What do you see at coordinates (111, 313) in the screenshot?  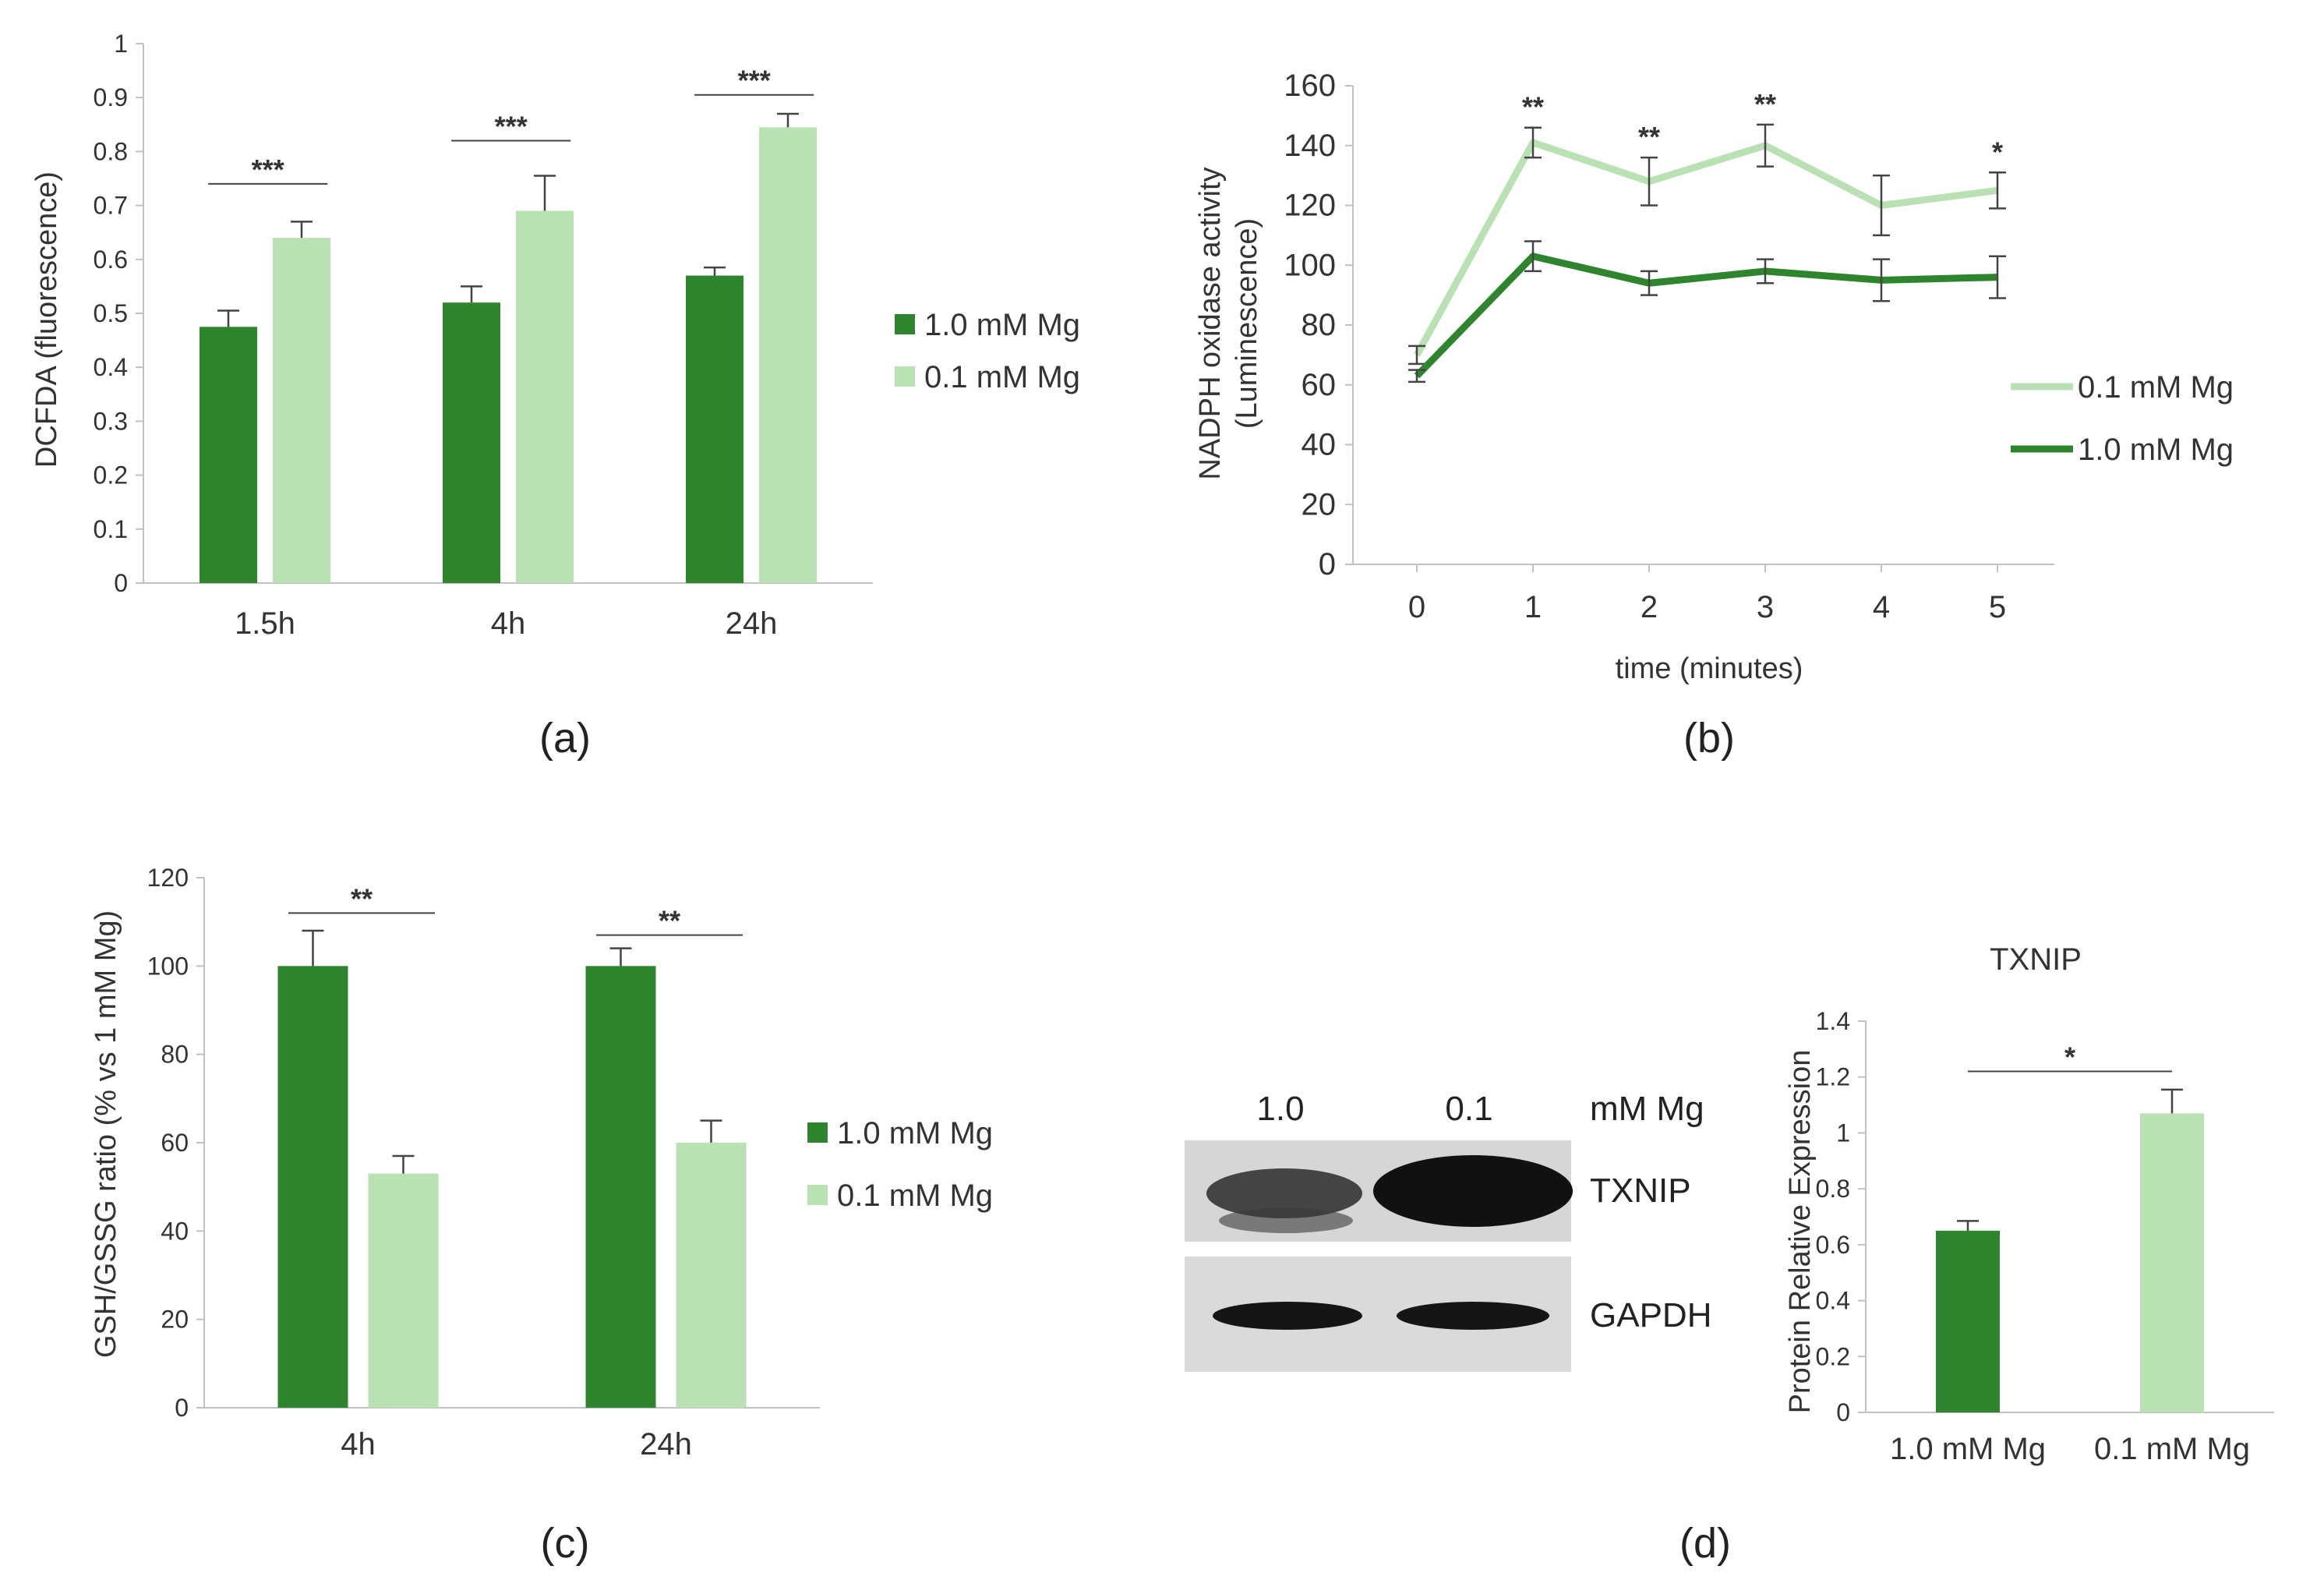 I see `a-ytick-label: 0.5` at bounding box center [111, 313].